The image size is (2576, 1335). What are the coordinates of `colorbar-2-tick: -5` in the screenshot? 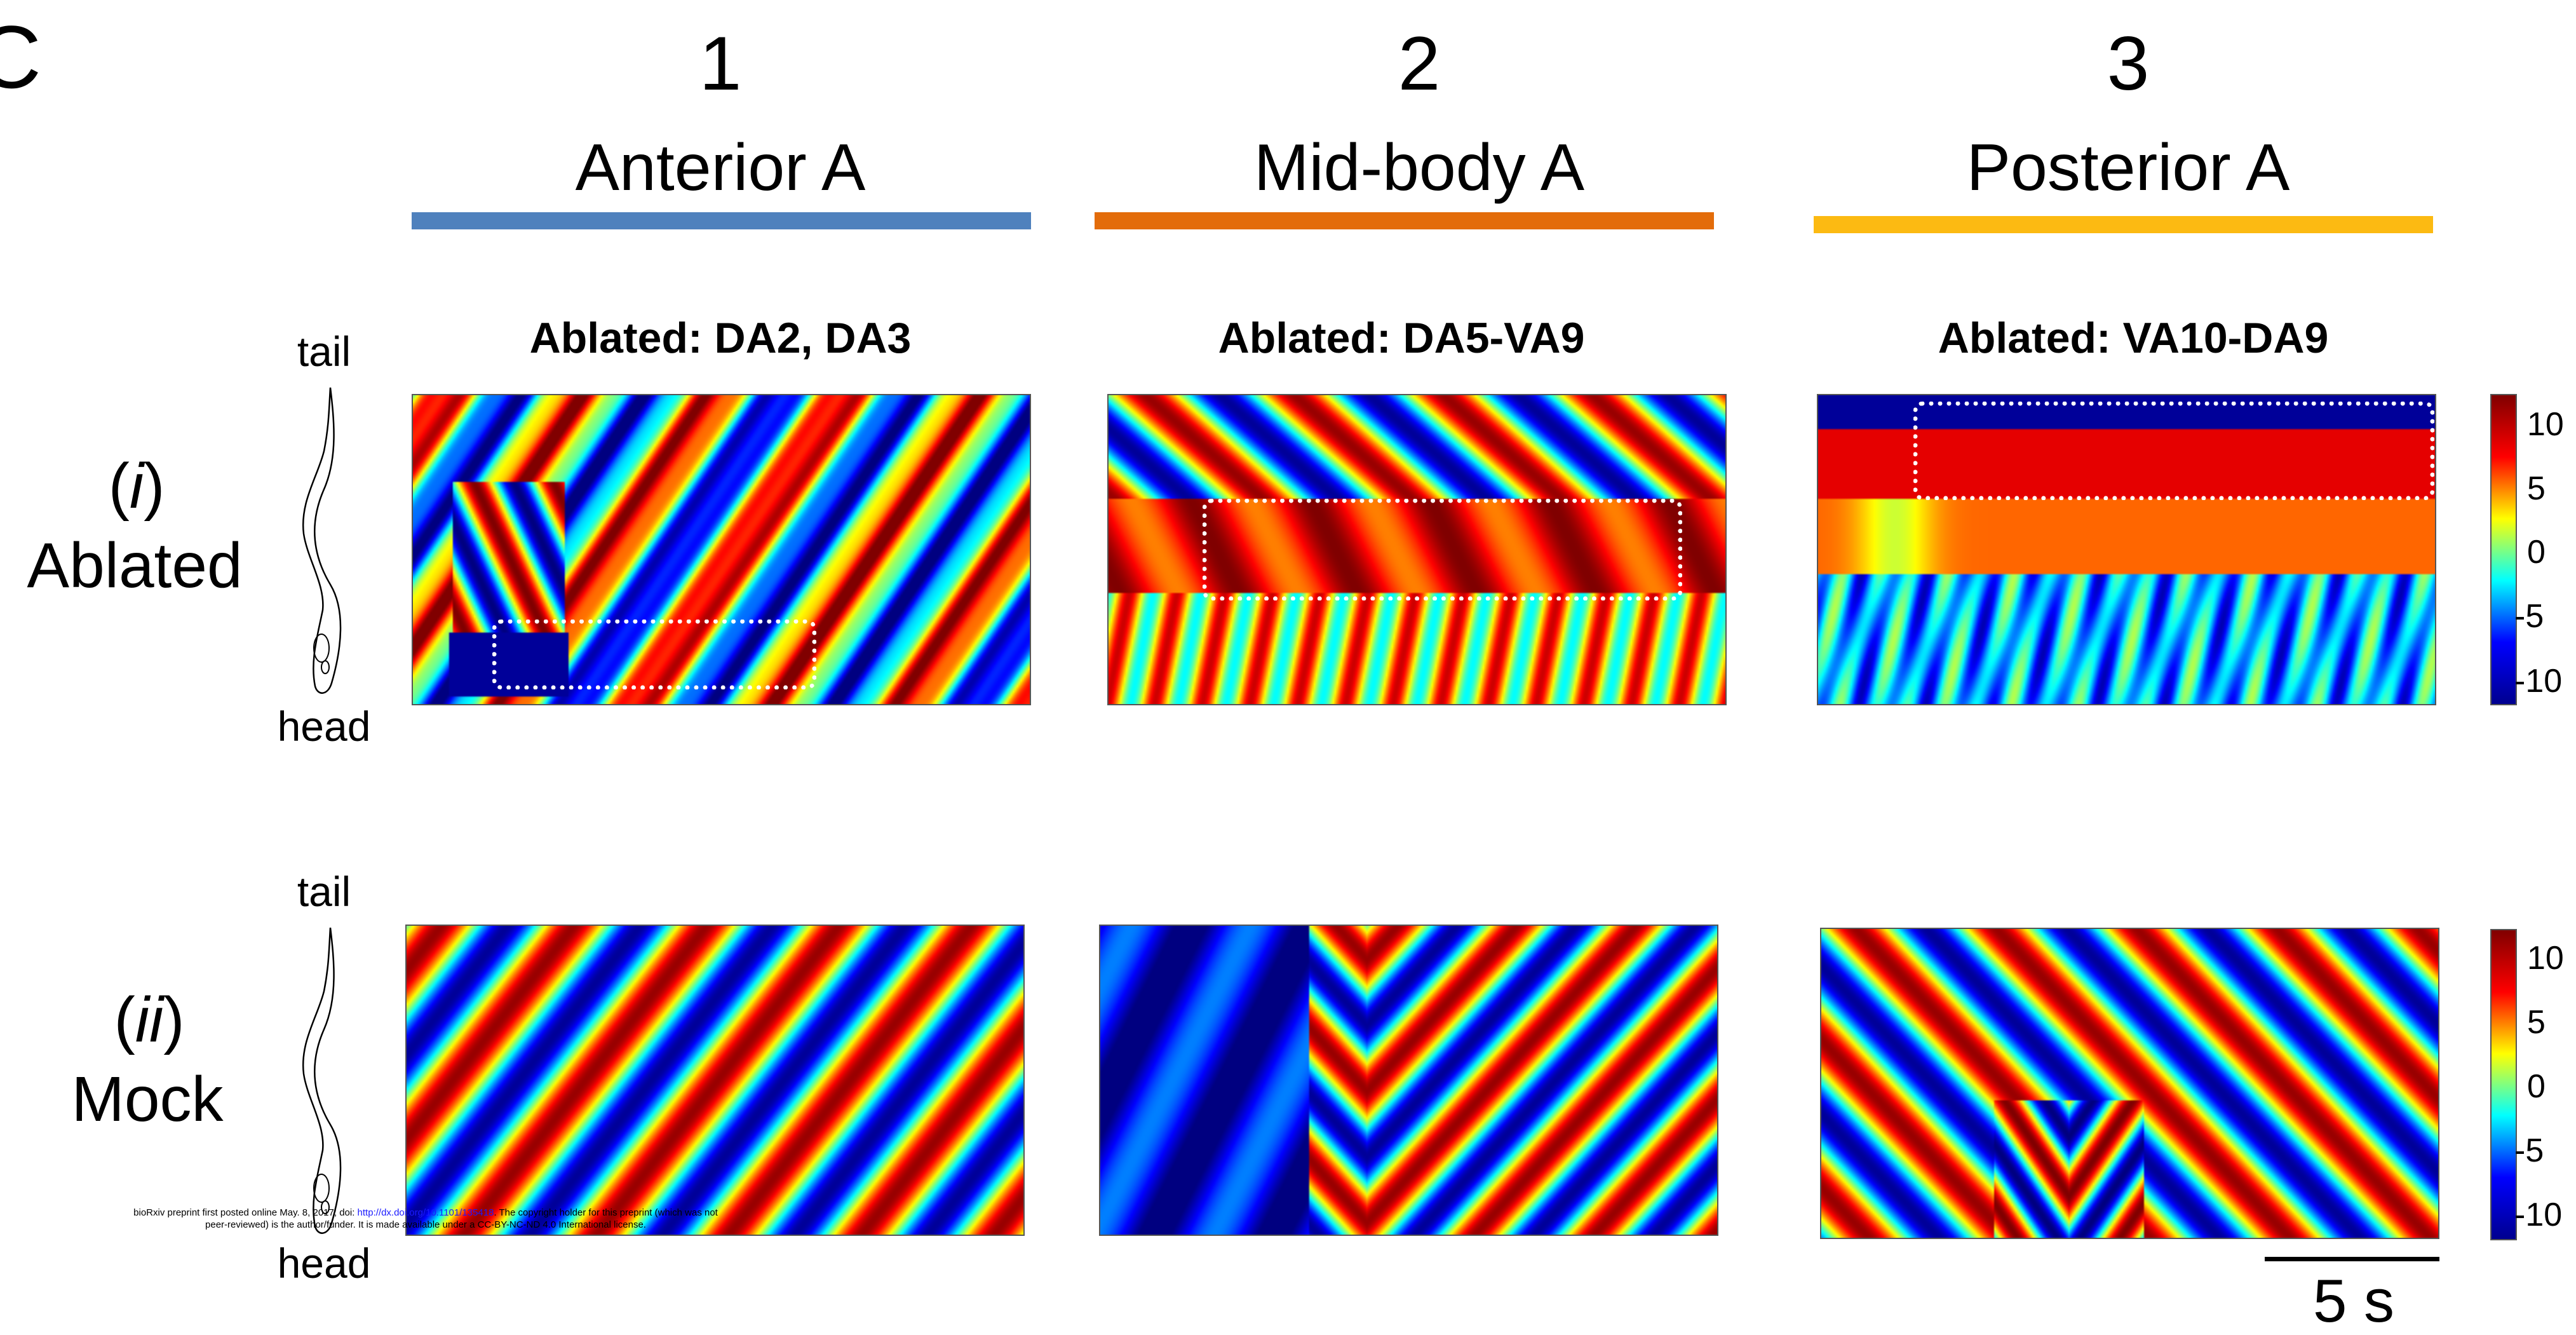 It's located at (2529, 1151).